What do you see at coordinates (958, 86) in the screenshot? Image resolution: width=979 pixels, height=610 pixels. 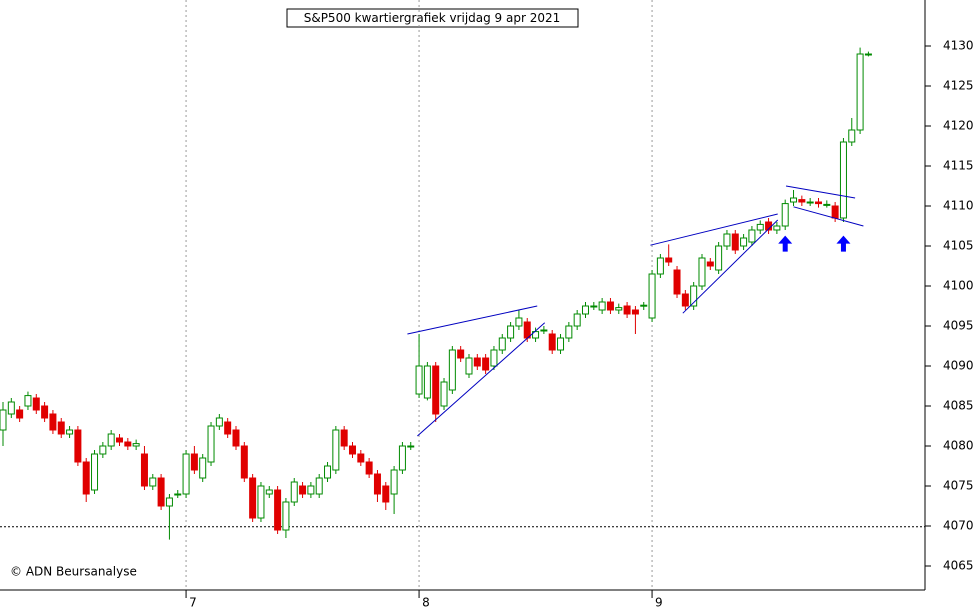 I see `y-tick-label: 4125` at bounding box center [958, 86].